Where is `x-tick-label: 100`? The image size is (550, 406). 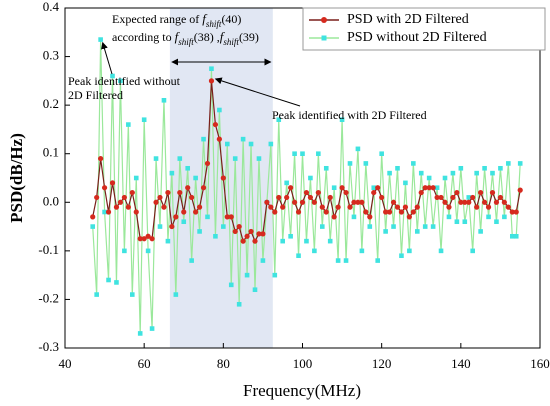 x-tick-label: 100 is located at coordinates (303, 363).